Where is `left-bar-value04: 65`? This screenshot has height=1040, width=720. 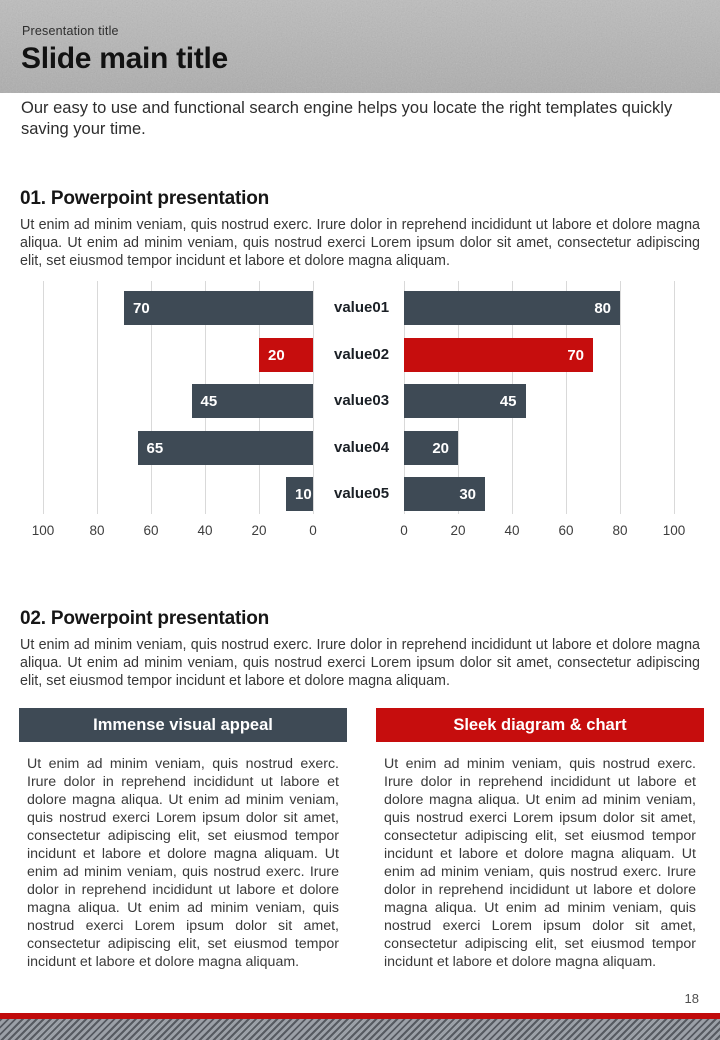 left-bar-value04: 65 is located at coordinates (225, 448).